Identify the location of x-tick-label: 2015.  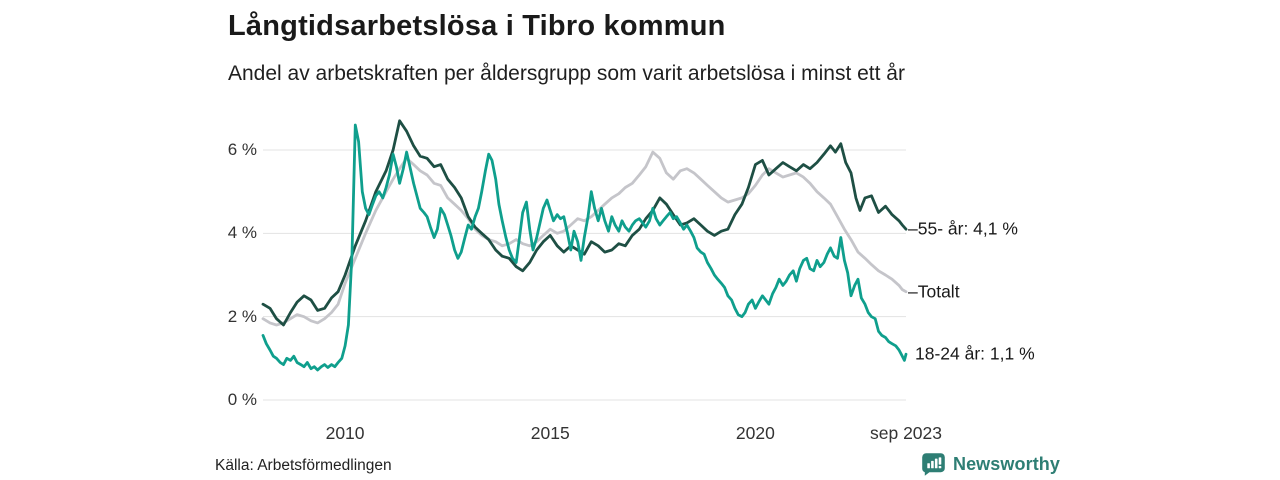
(550, 433).